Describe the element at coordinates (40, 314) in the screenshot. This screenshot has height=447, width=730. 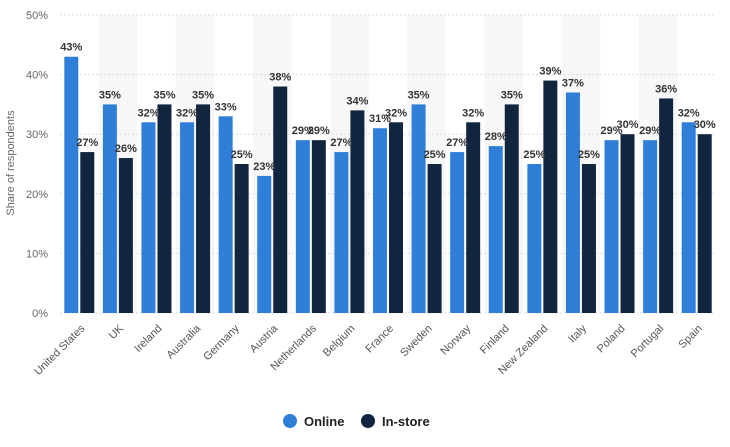
I see `y-tick-label: 0%` at that location.